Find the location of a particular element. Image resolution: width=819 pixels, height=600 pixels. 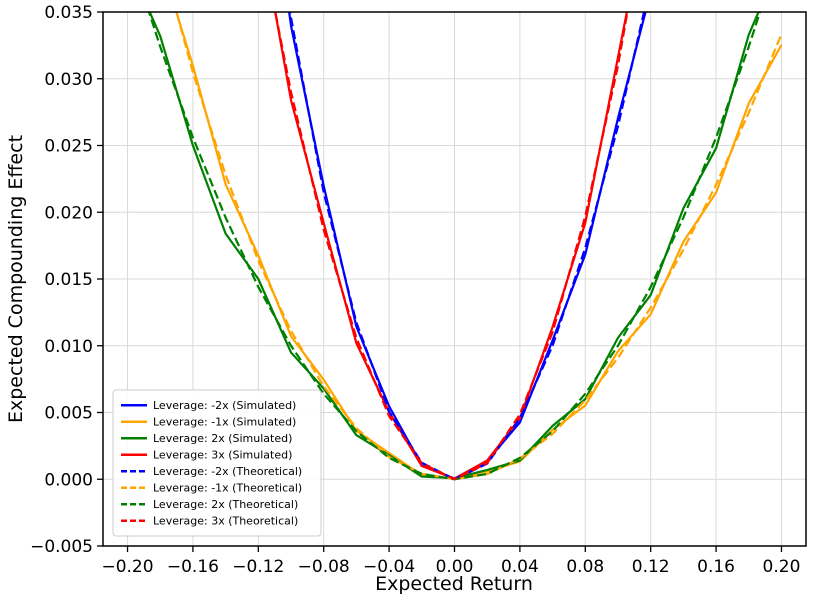

y-tick-label: −0.005 is located at coordinates (61, 547).